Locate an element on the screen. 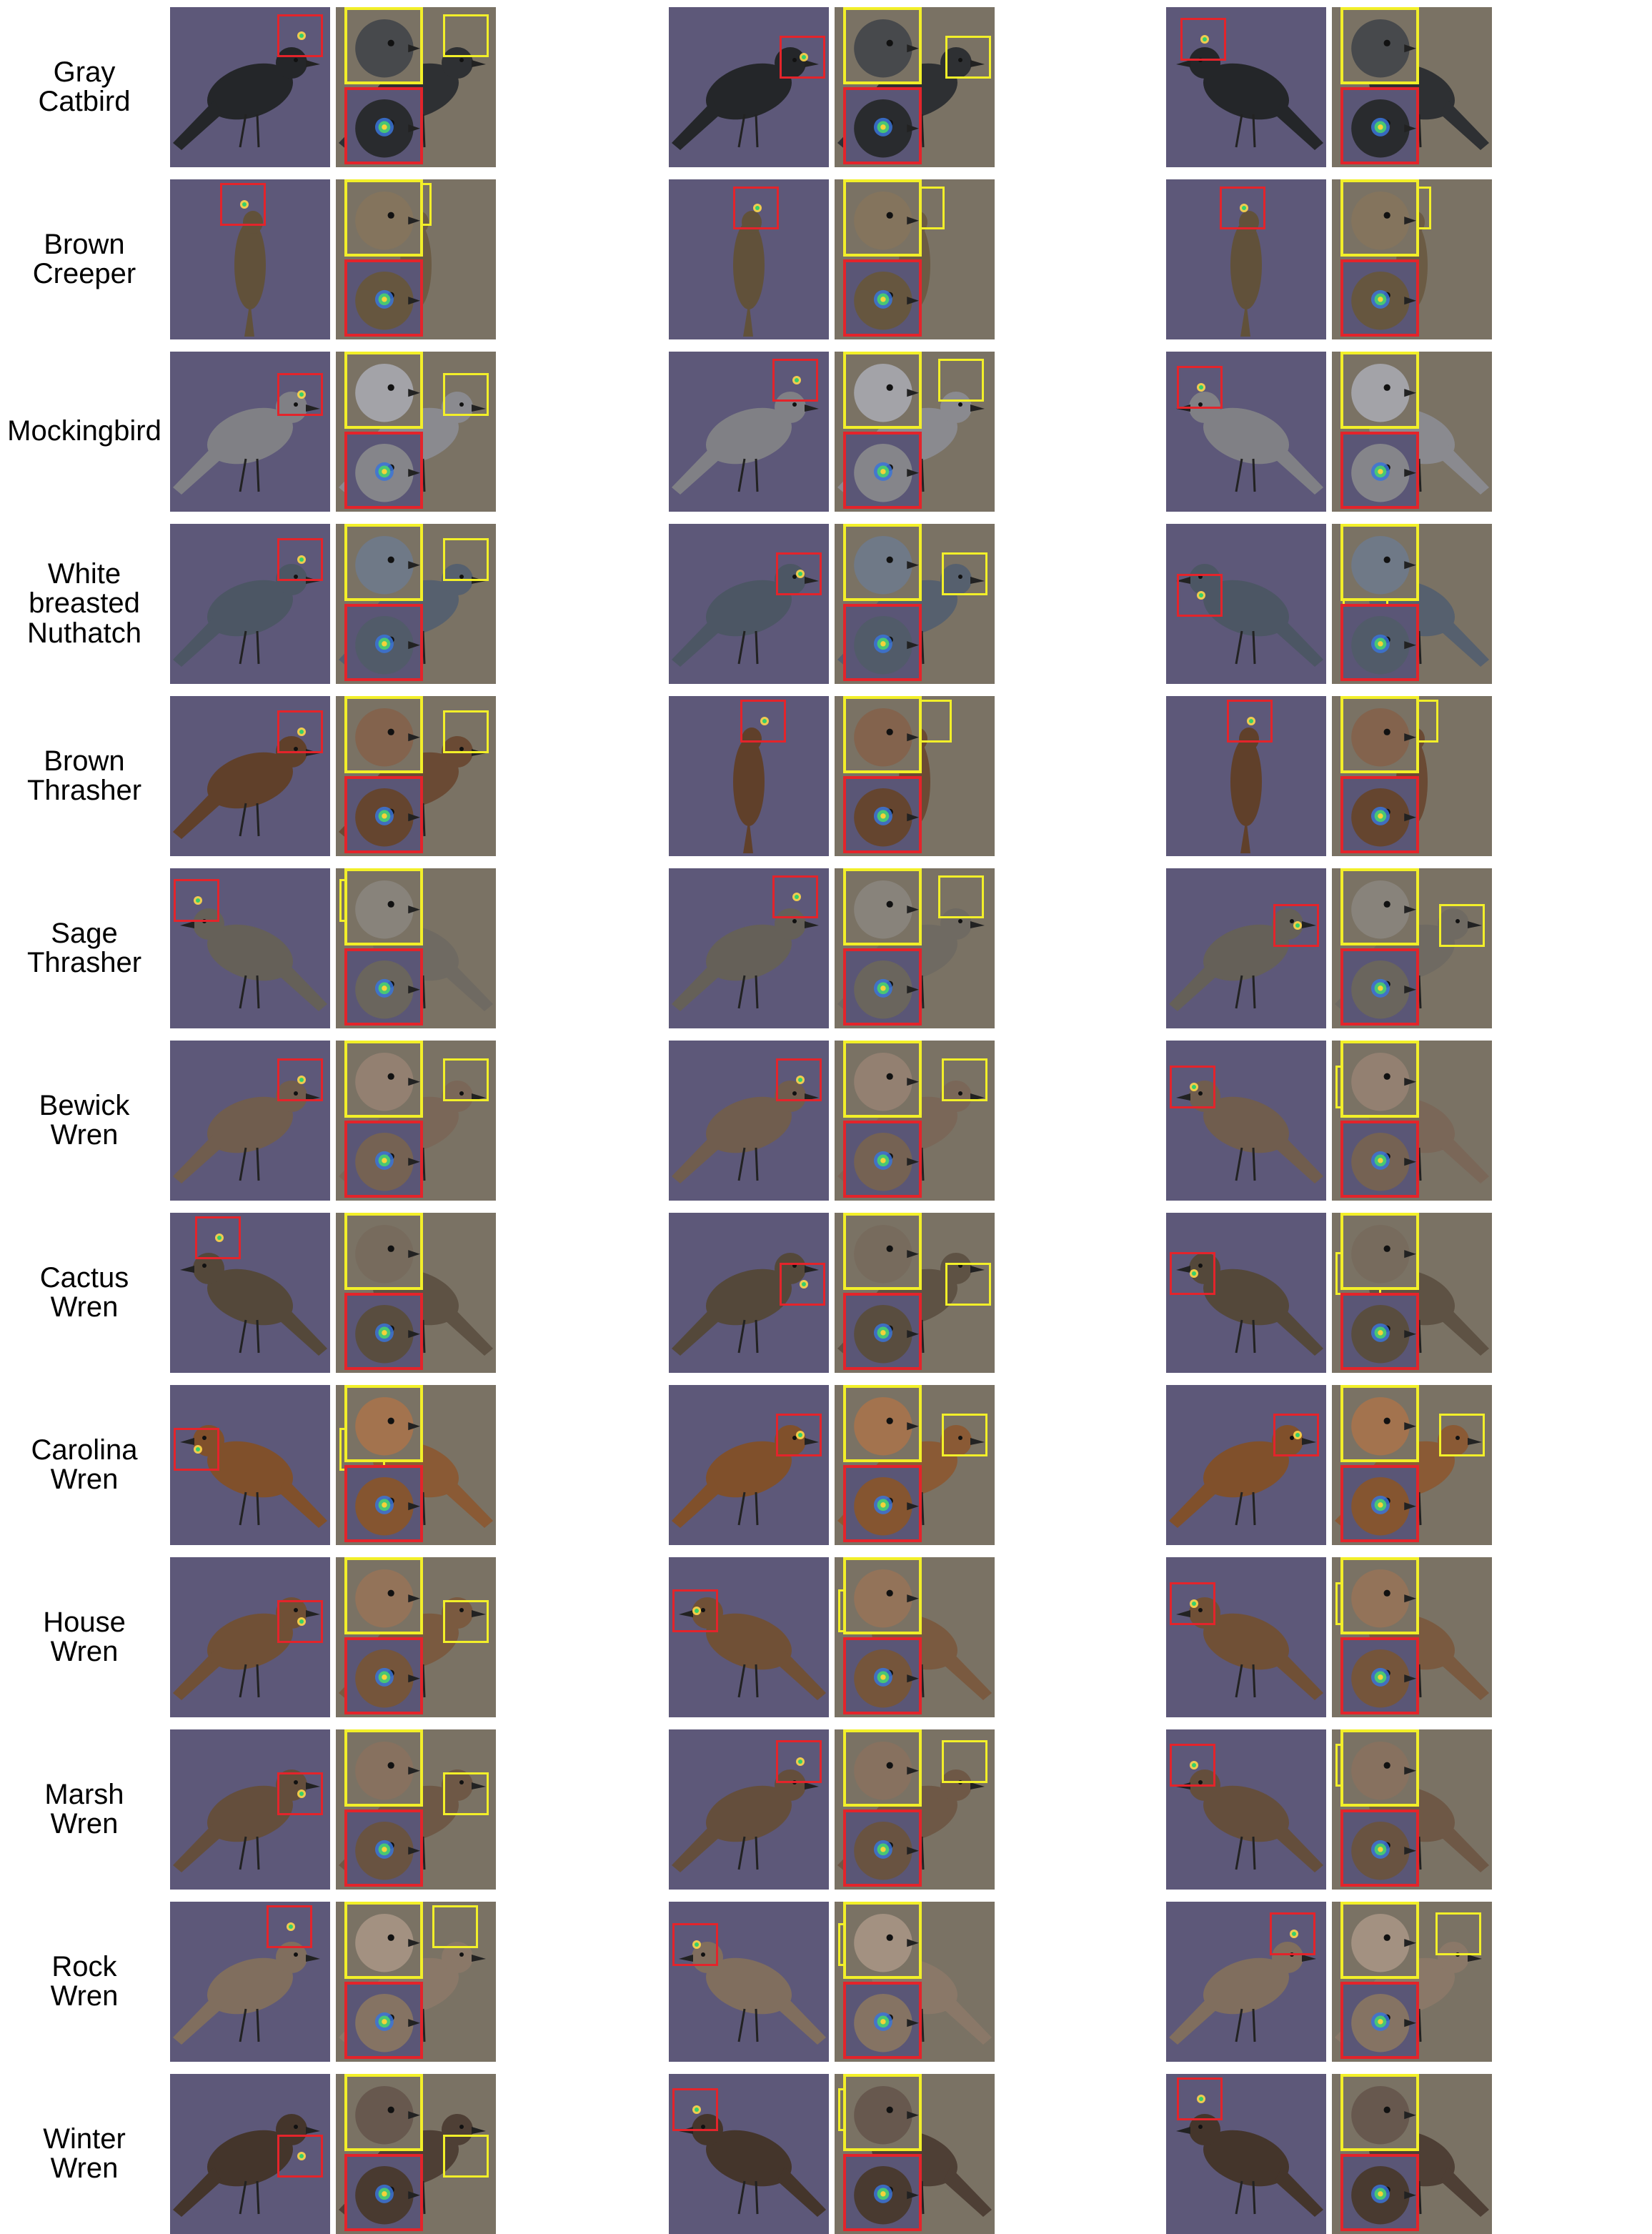 The image size is (1652, 2234). row-label: Carolina Wren is located at coordinates (84, 1464).